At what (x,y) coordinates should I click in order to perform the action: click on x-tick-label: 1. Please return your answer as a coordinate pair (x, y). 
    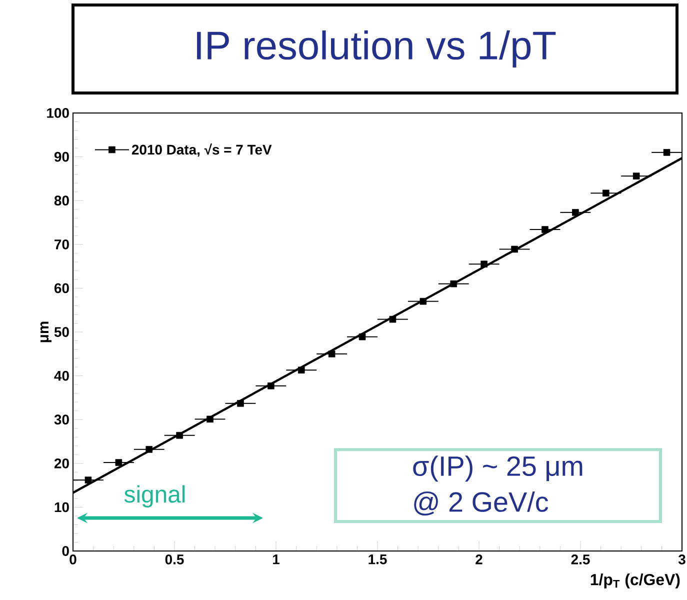
    Looking at the image, I should click on (276, 559).